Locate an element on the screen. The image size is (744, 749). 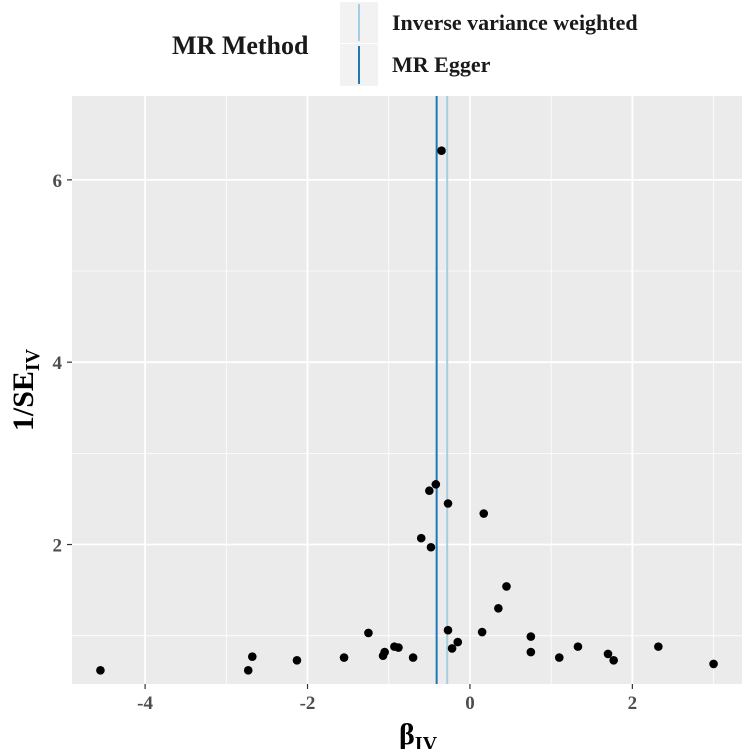
x-tick-label: 0 is located at coordinates (470, 703).